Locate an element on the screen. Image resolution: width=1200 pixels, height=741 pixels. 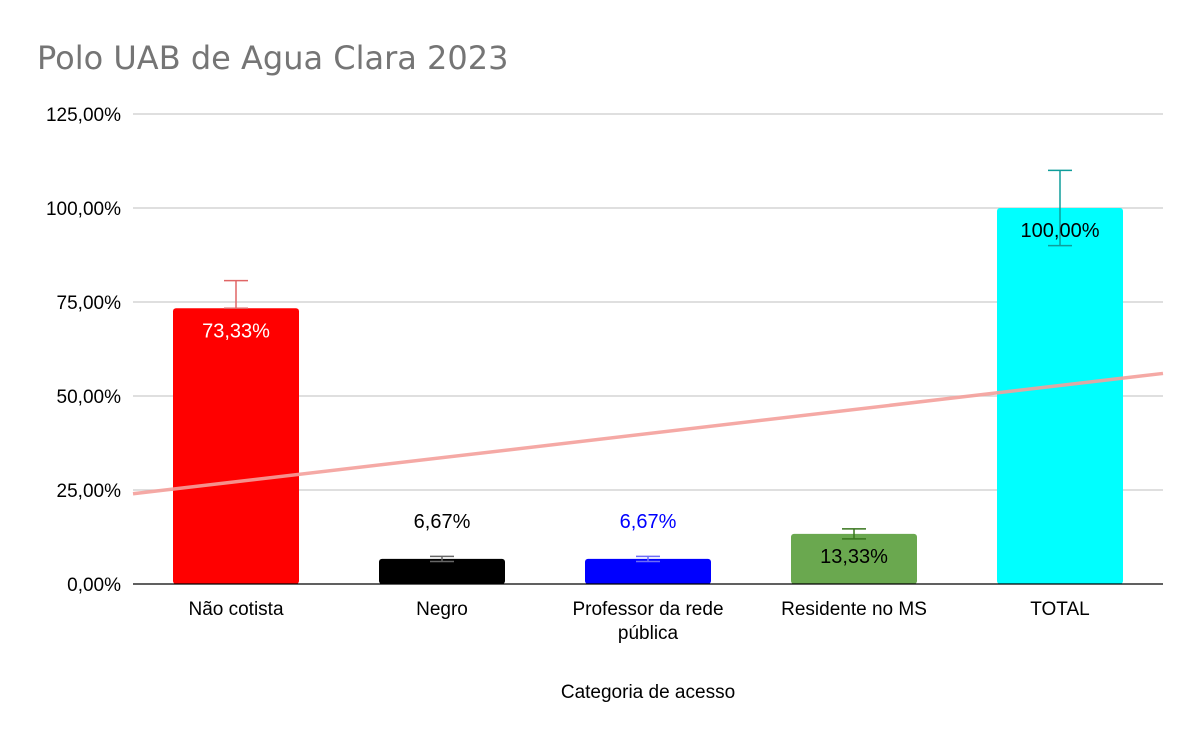
y-tick-label: 100,00% is located at coordinates (83, 209).